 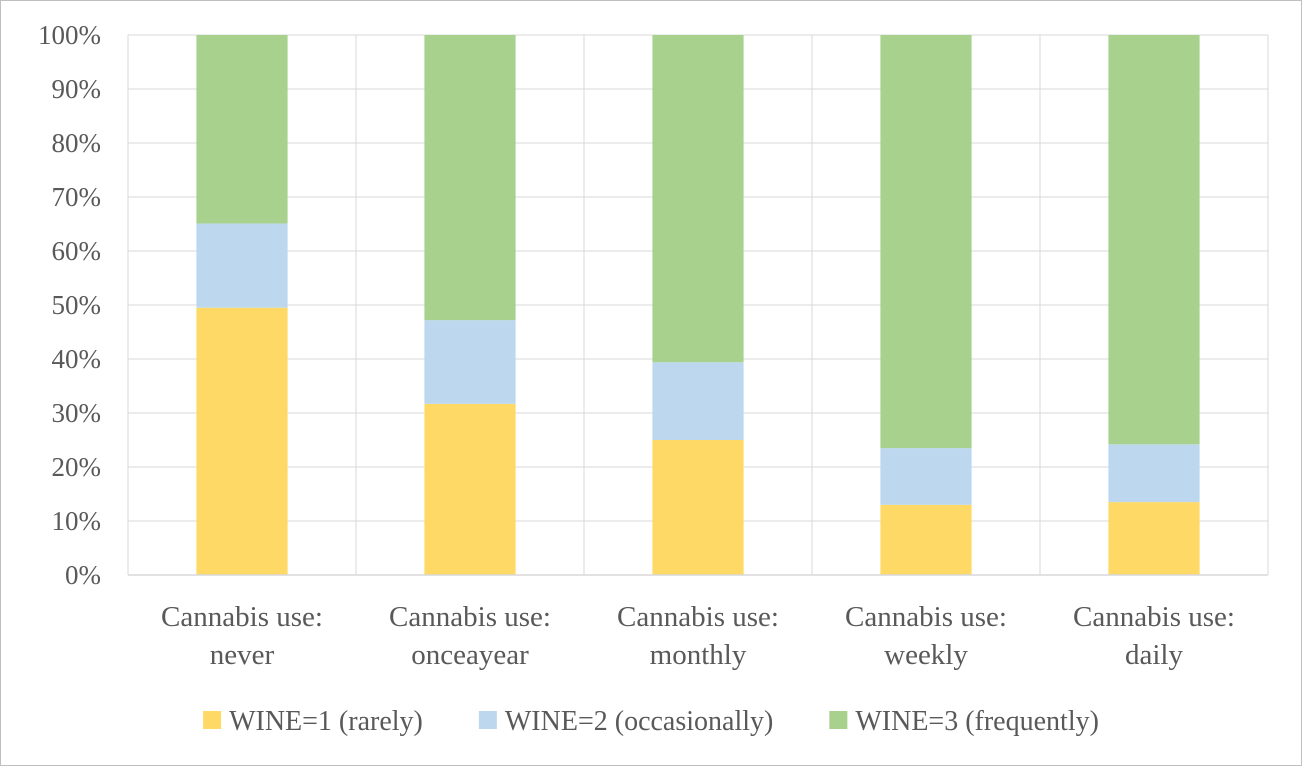 I want to click on y-tick-label: 10%, so click(x=77, y=521).